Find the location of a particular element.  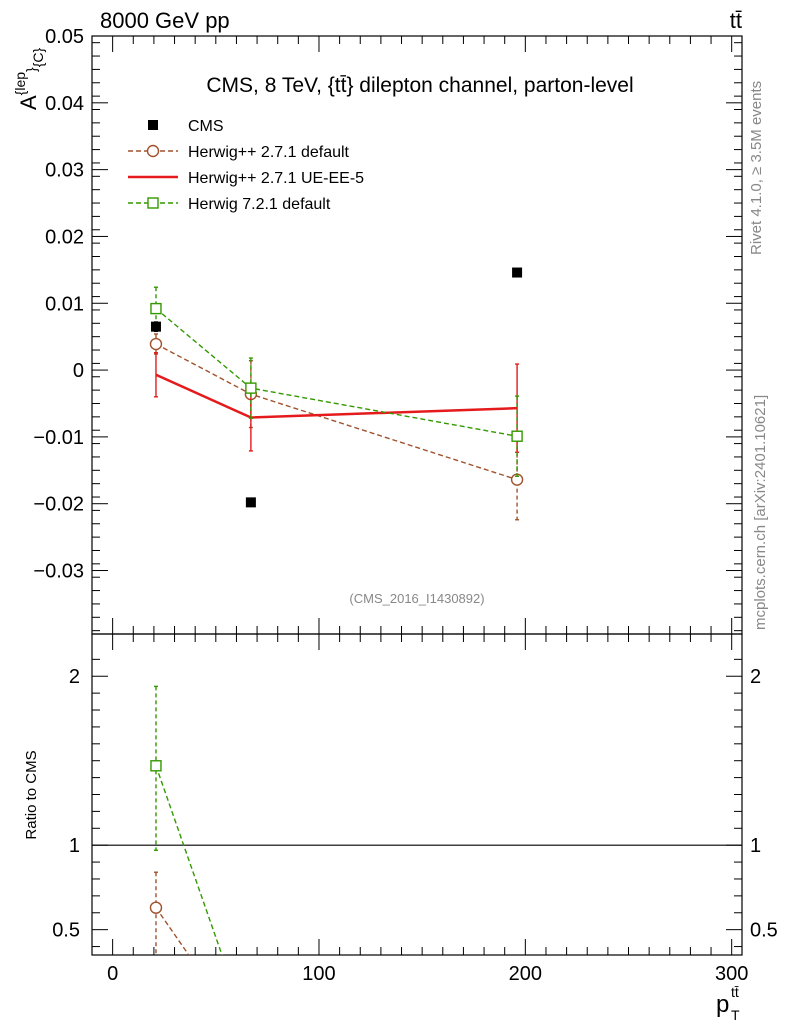

ratio-y-tick-label-right: 0.5 is located at coordinates (764, 931).